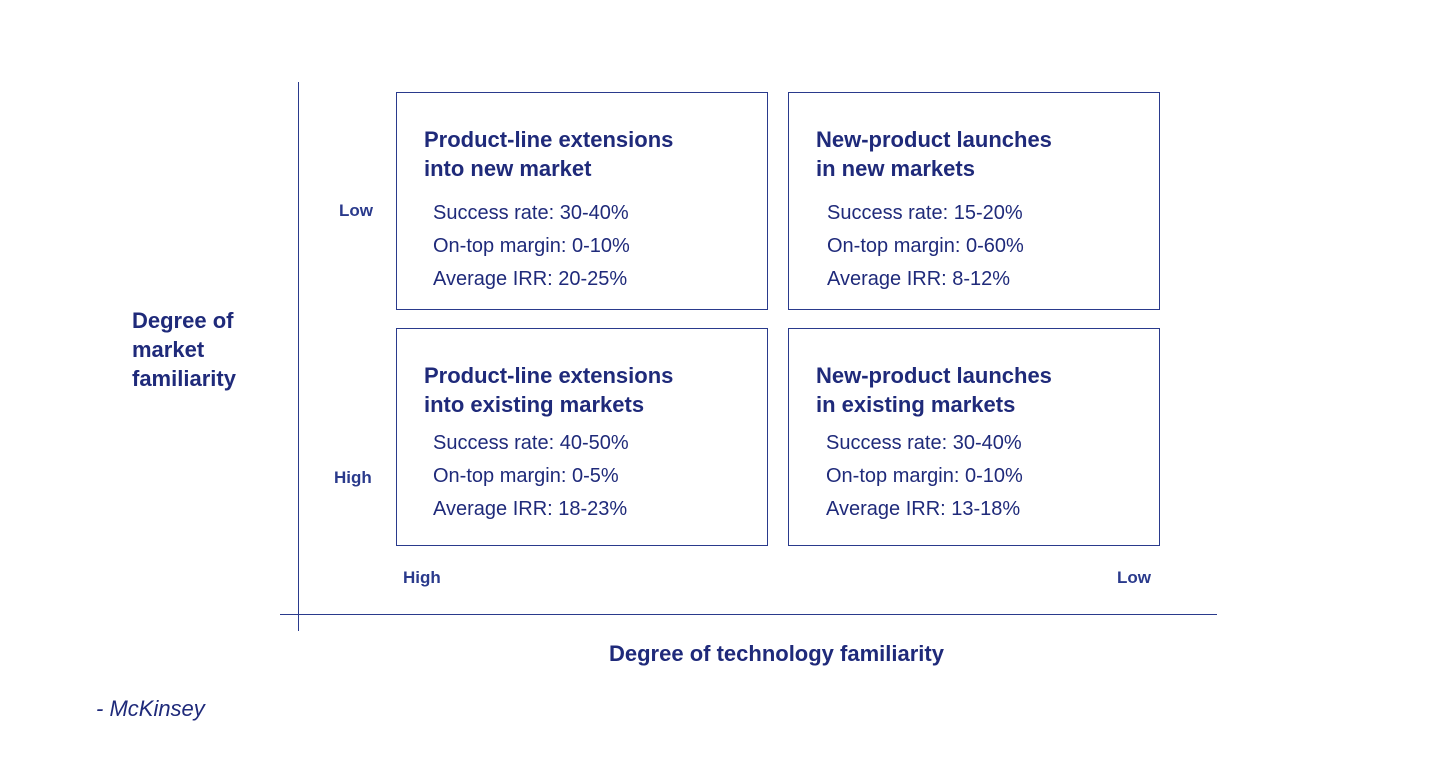  Describe the element at coordinates (298, 356) in the screenshot. I see `y-axis-line` at that location.